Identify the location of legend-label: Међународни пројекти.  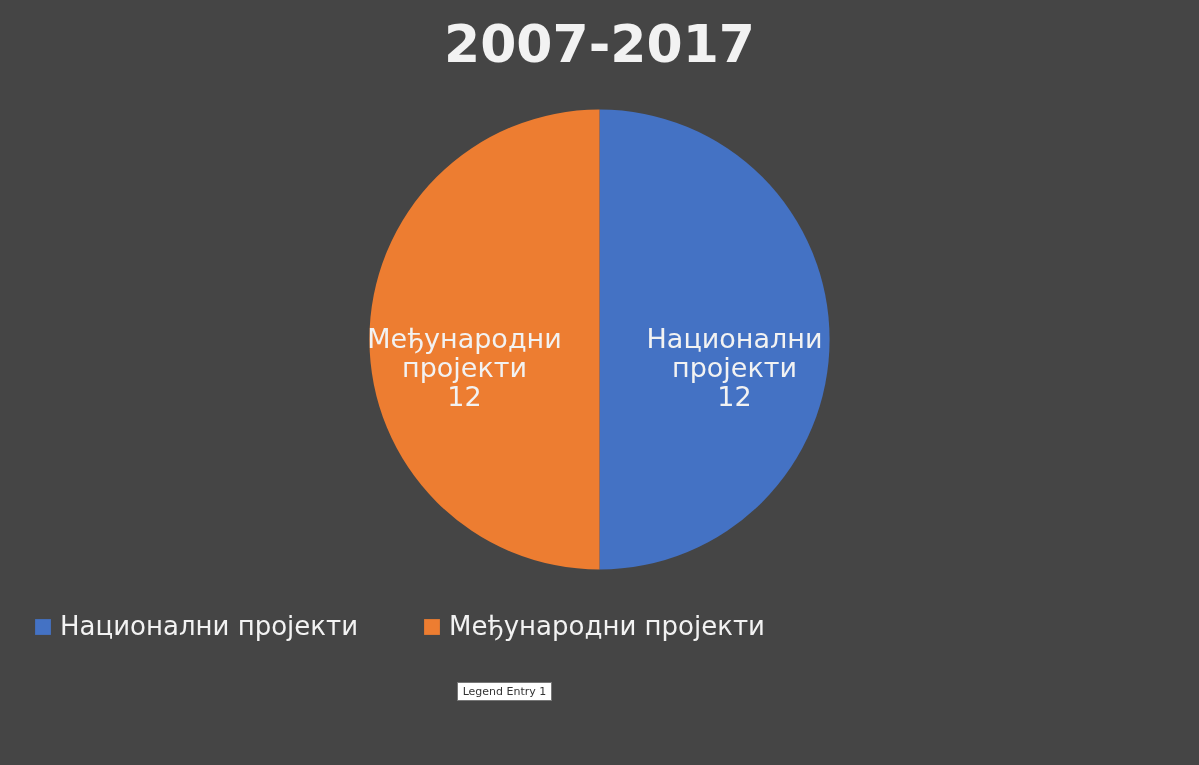
(607, 626).